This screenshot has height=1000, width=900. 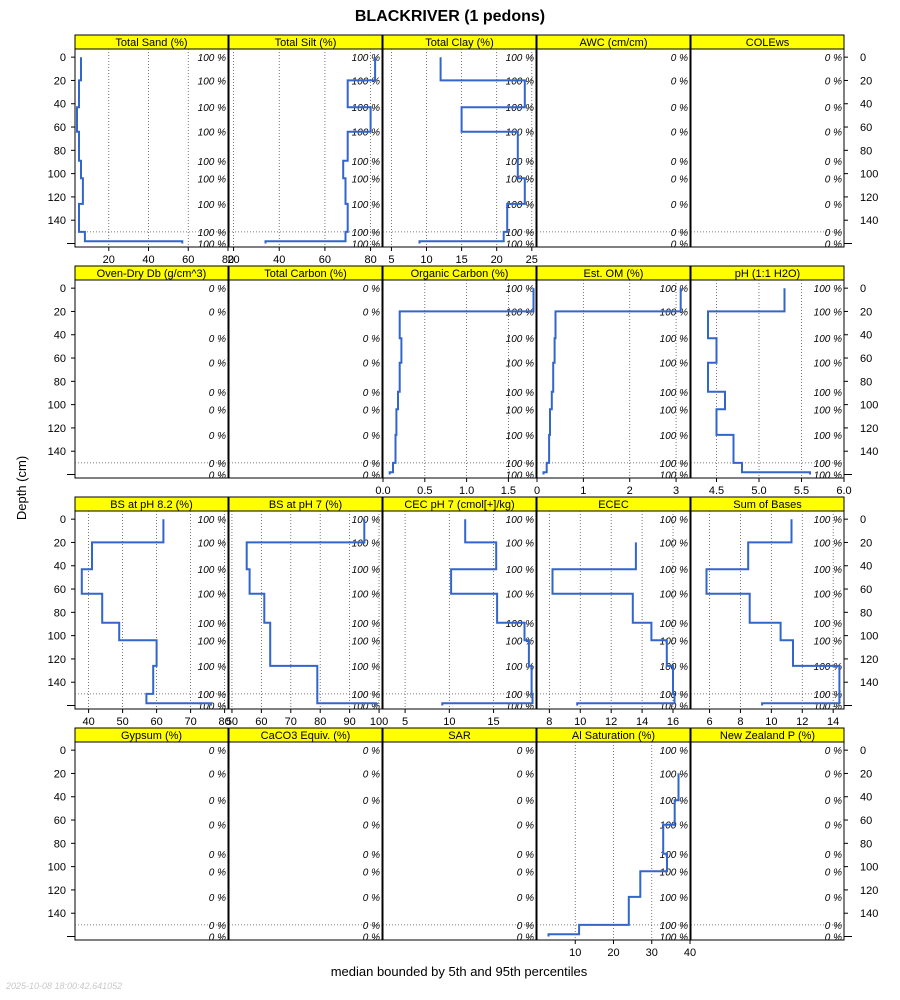 I want to click on panel-title: New Zealand P (%), so click(x=767, y=736).